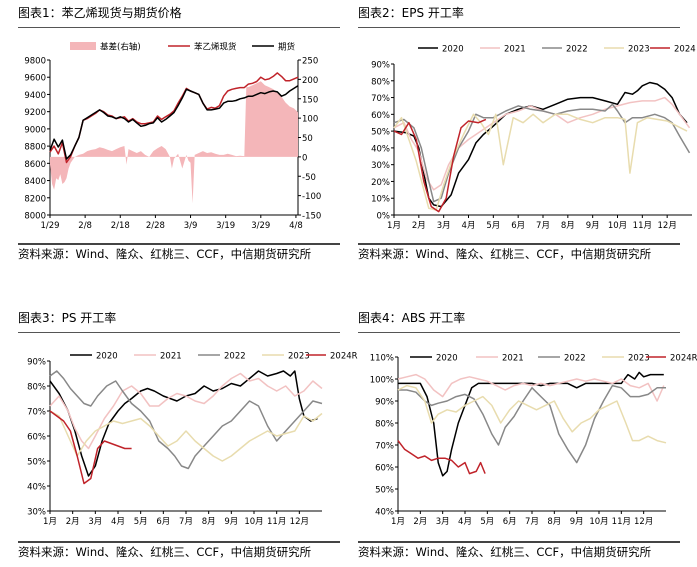  What do you see at coordinates (209, 522) in the screenshot?
I see `c3-xtick-7: 8月` at bounding box center [209, 522].